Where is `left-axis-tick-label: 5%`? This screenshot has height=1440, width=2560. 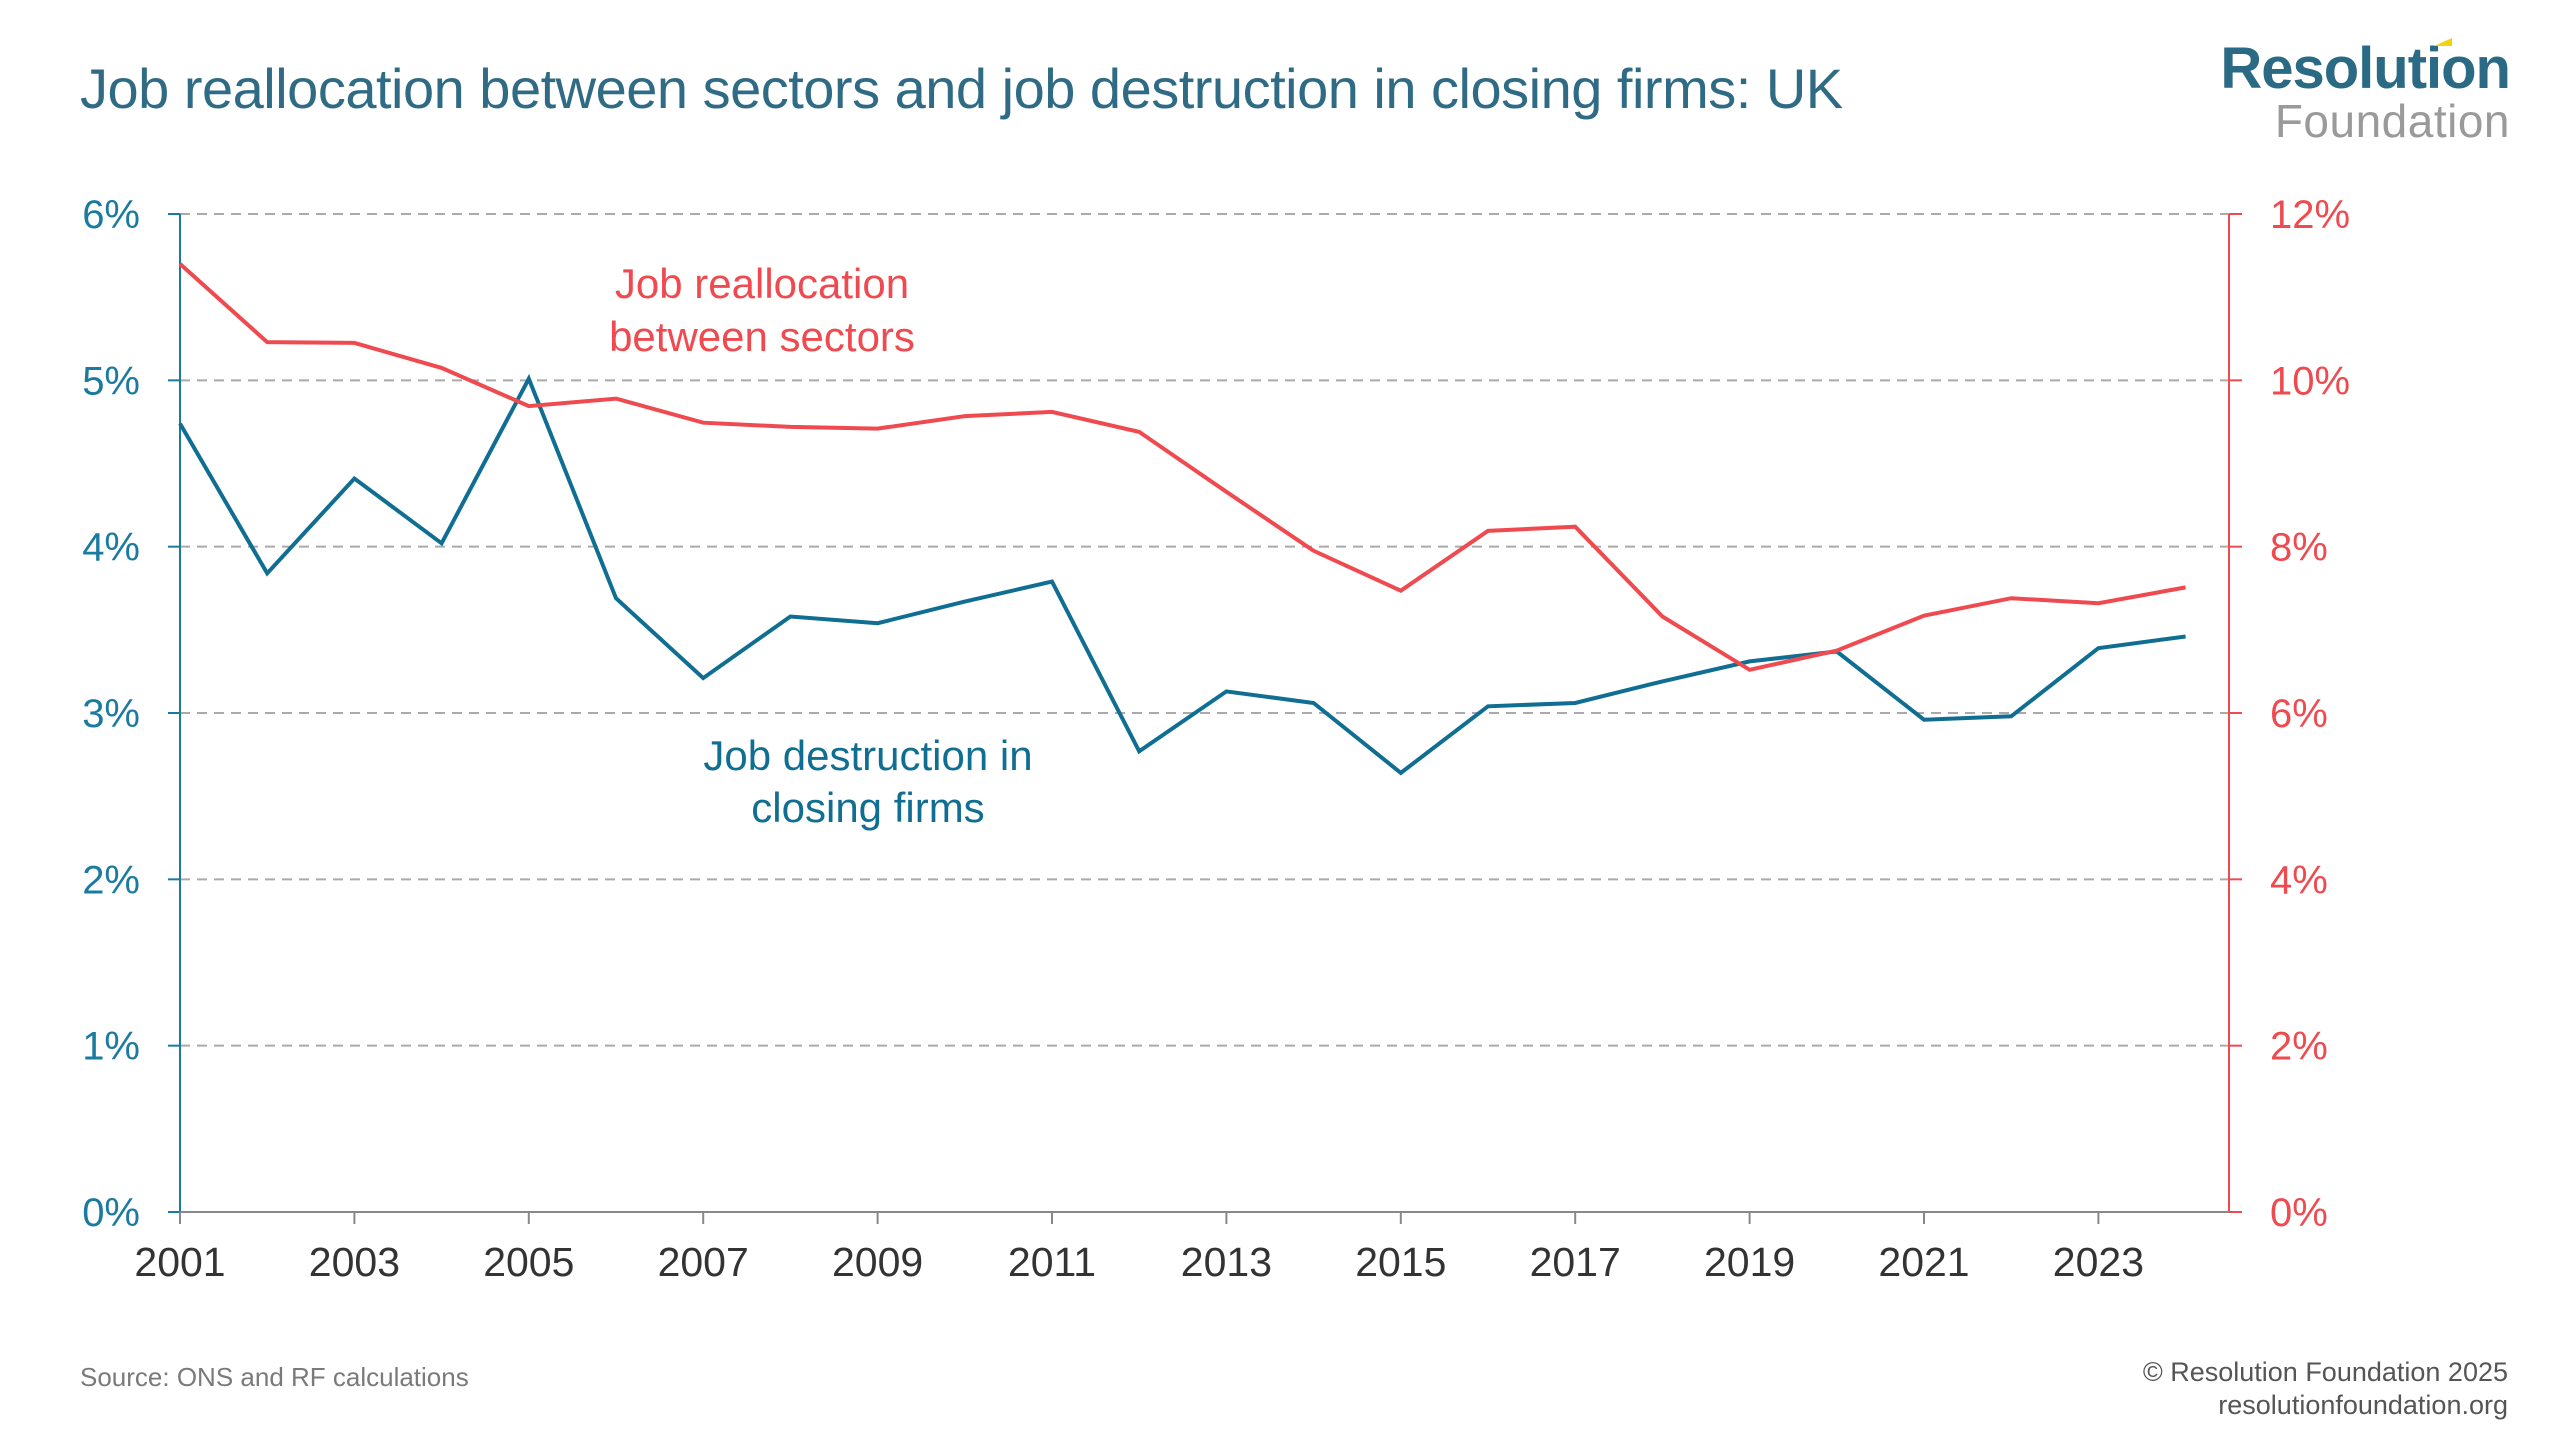
left-axis-tick-label: 5% is located at coordinates (111, 381).